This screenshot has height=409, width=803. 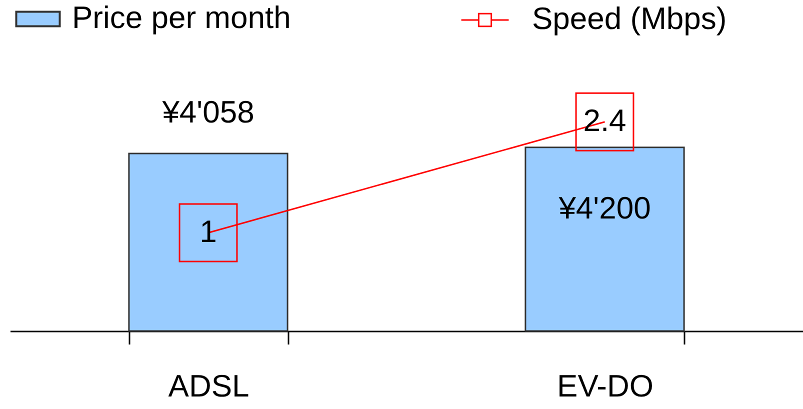 I want to click on data-label: ¥4'058, so click(x=207, y=112).